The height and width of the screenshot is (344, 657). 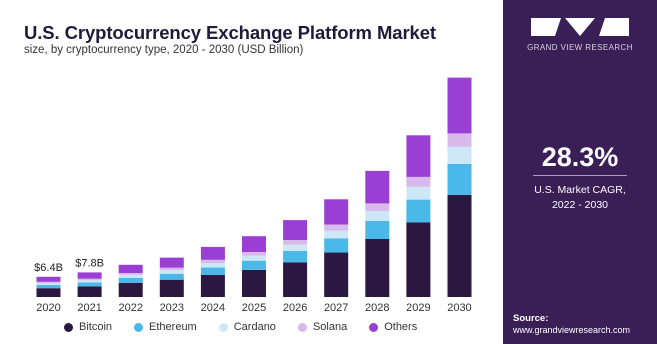 I want to click on bar-segment-bitcoin-2020, so click(x=48, y=292).